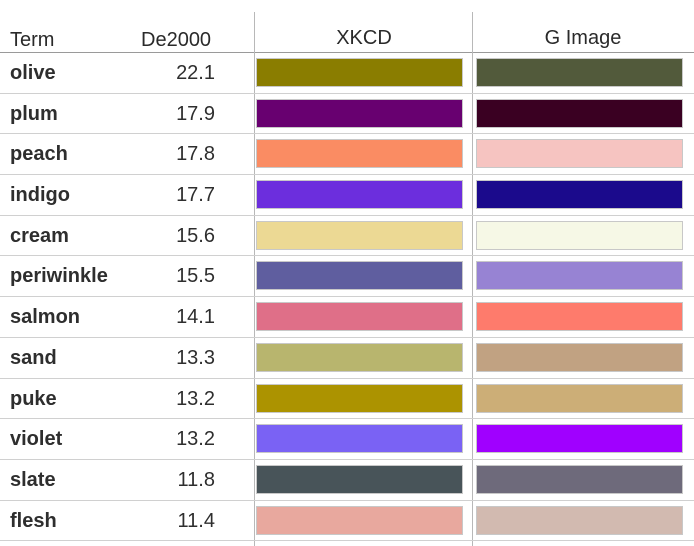 Image resolution: width=694 pixels, height=546 pixels. I want to click on term-cell: olive, so click(33, 73).